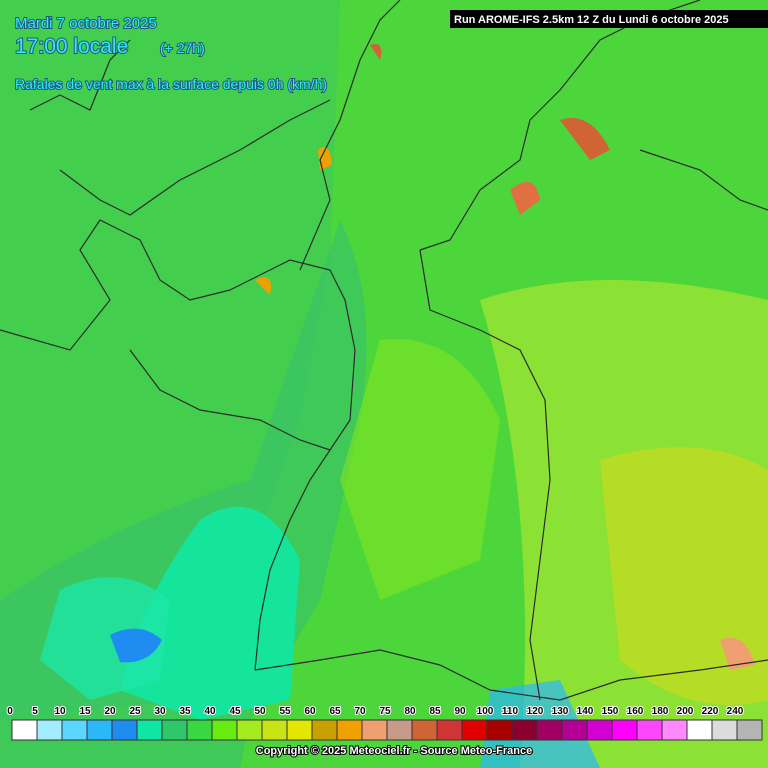  I want to click on legend-label: 10, so click(60, 711).